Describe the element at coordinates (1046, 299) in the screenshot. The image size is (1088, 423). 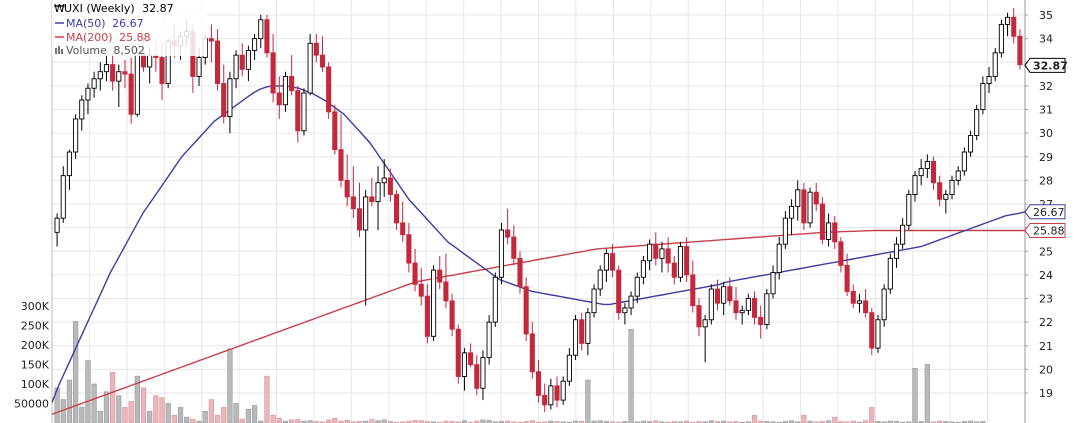
I see `price-tick-label: 23` at that location.